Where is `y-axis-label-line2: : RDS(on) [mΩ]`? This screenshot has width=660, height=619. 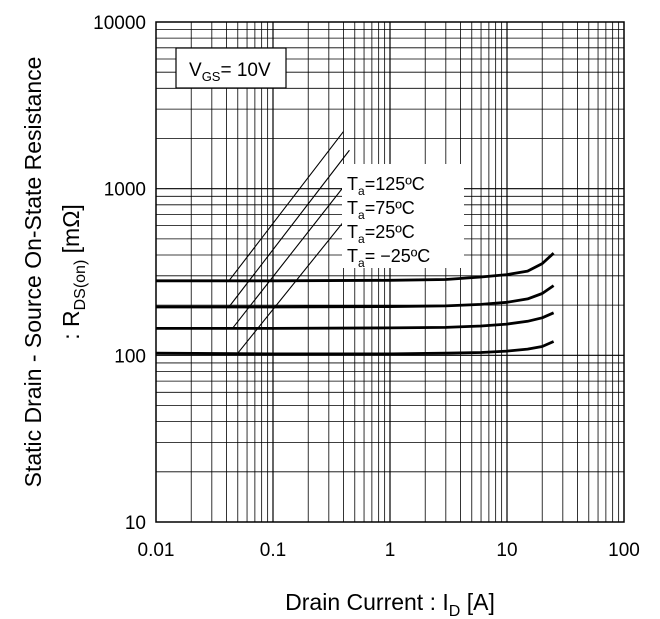 y-axis-label-line2: : RDS(on) [mΩ] is located at coordinates (73, 272).